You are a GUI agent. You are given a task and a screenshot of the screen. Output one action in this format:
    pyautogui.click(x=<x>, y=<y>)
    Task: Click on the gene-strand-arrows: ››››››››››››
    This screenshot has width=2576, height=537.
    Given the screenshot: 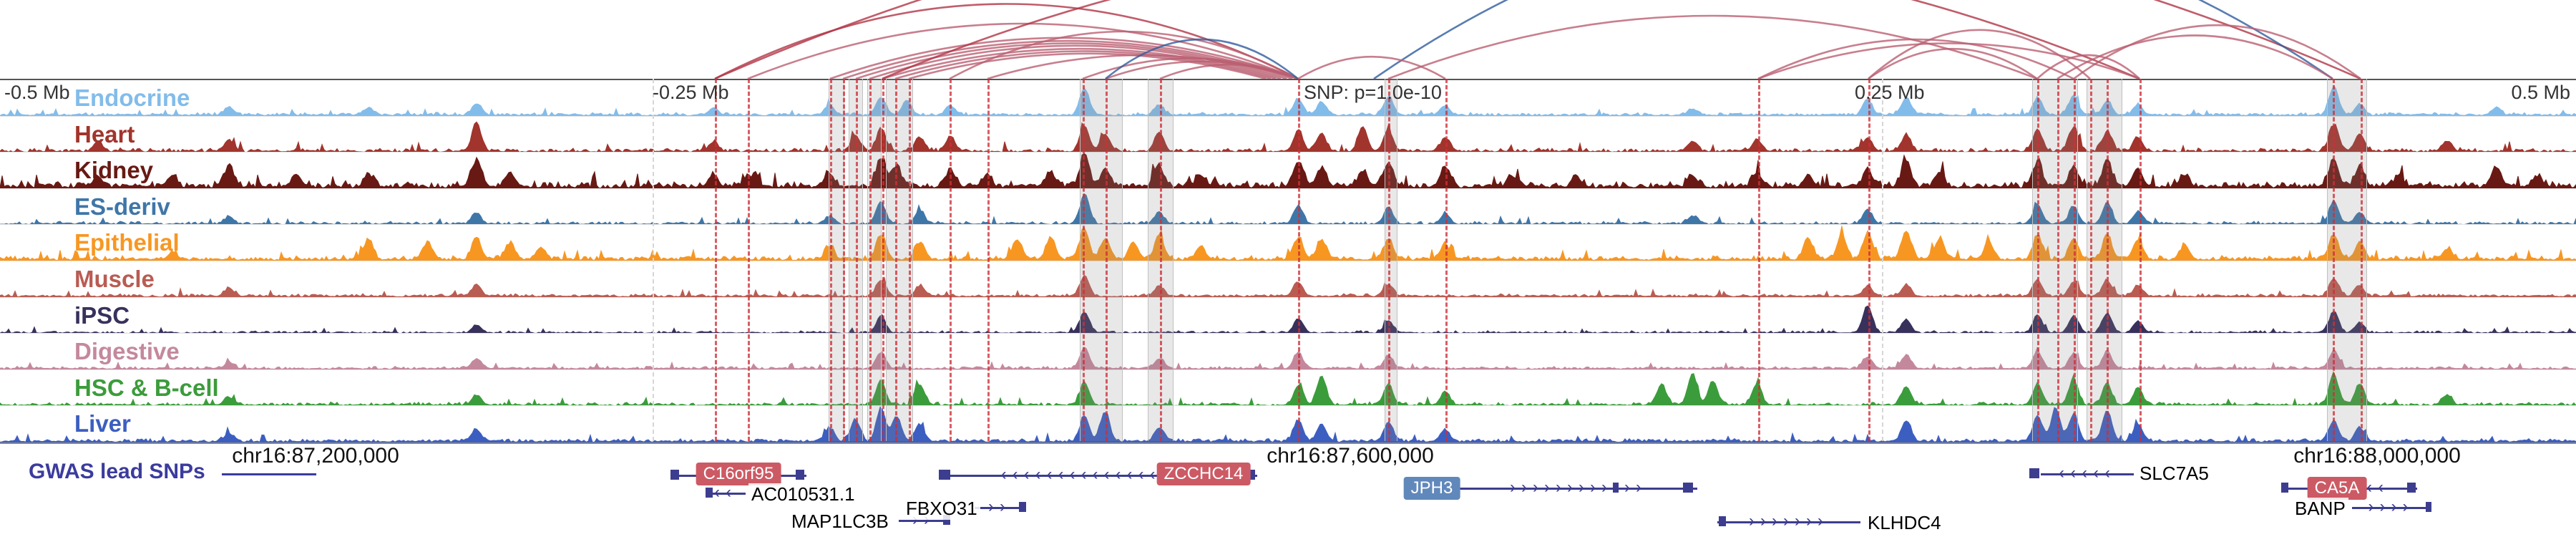 What is the action you would take?
    pyautogui.click(x=1578, y=487)
    